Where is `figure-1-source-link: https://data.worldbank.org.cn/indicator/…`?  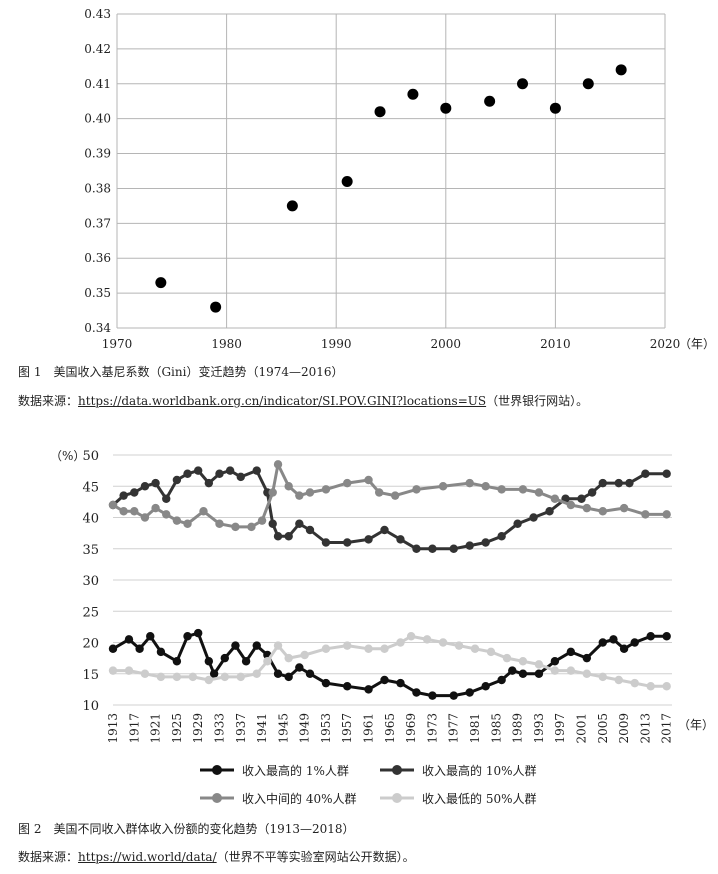 figure-1-source-link: https://data.worldbank.org.cn/indicator/… is located at coordinates (282, 401).